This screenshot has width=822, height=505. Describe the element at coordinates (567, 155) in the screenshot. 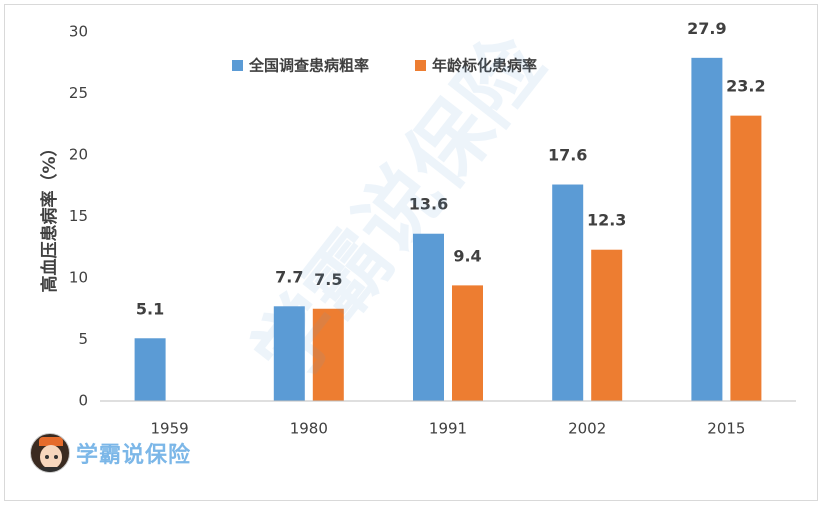

I see `data-label-2002-series-1: 17.6` at that location.